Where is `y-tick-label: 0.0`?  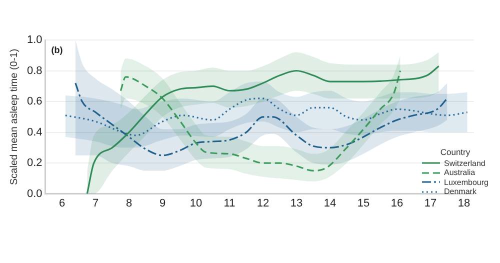 y-tick-label: 0.0 is located at coordinates (34, 194).